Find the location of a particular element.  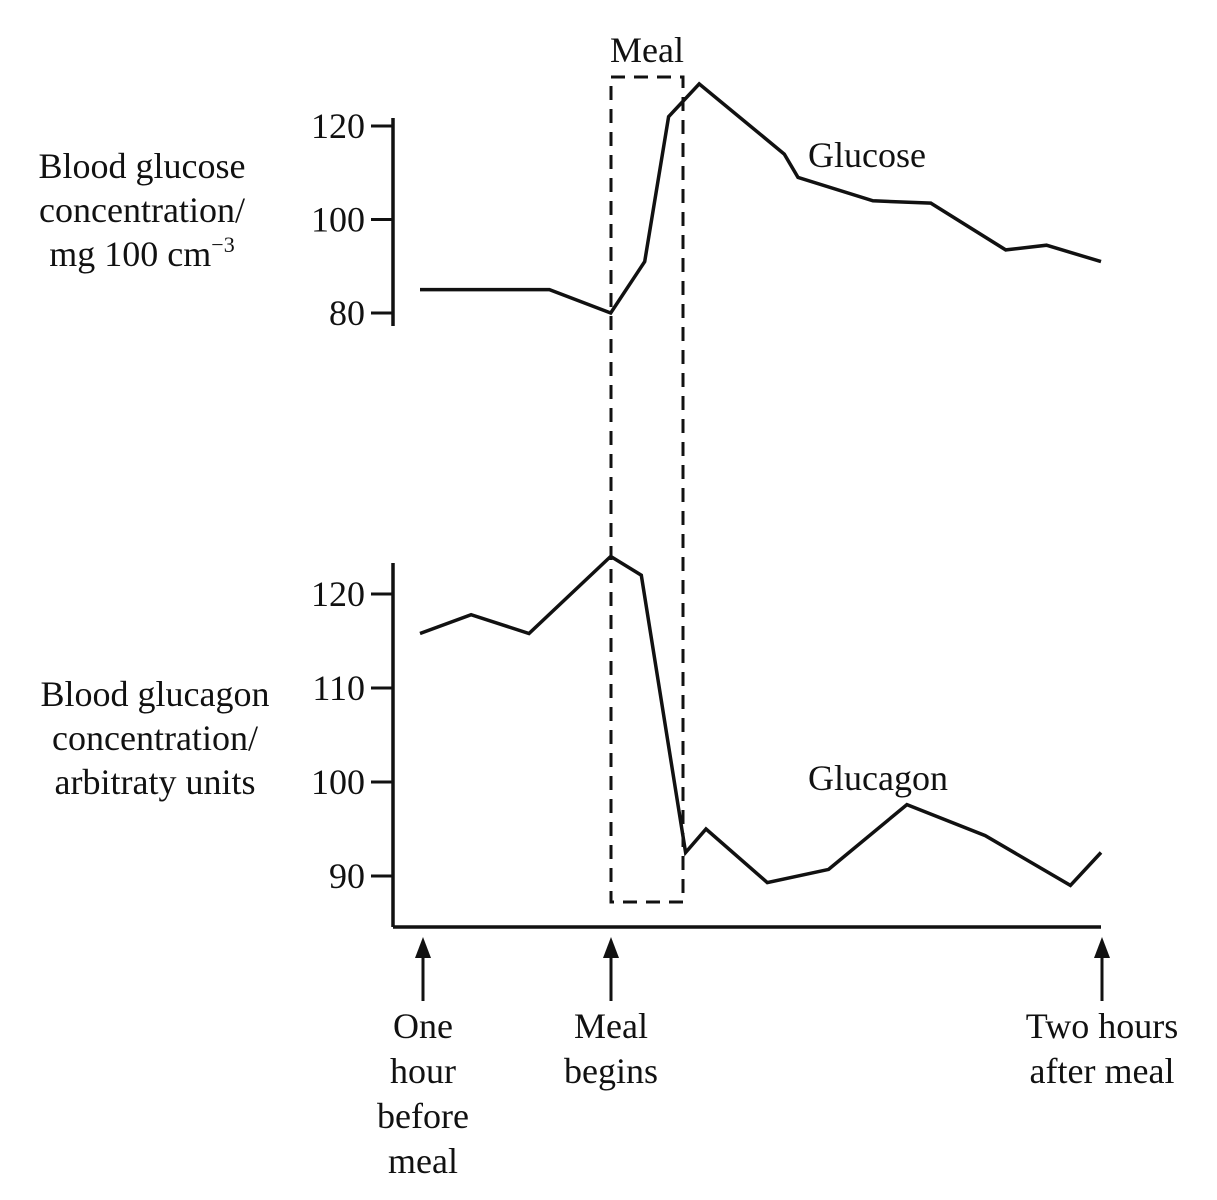

glucose-axis: 80 100 120 is located at coordinates (353, 219).